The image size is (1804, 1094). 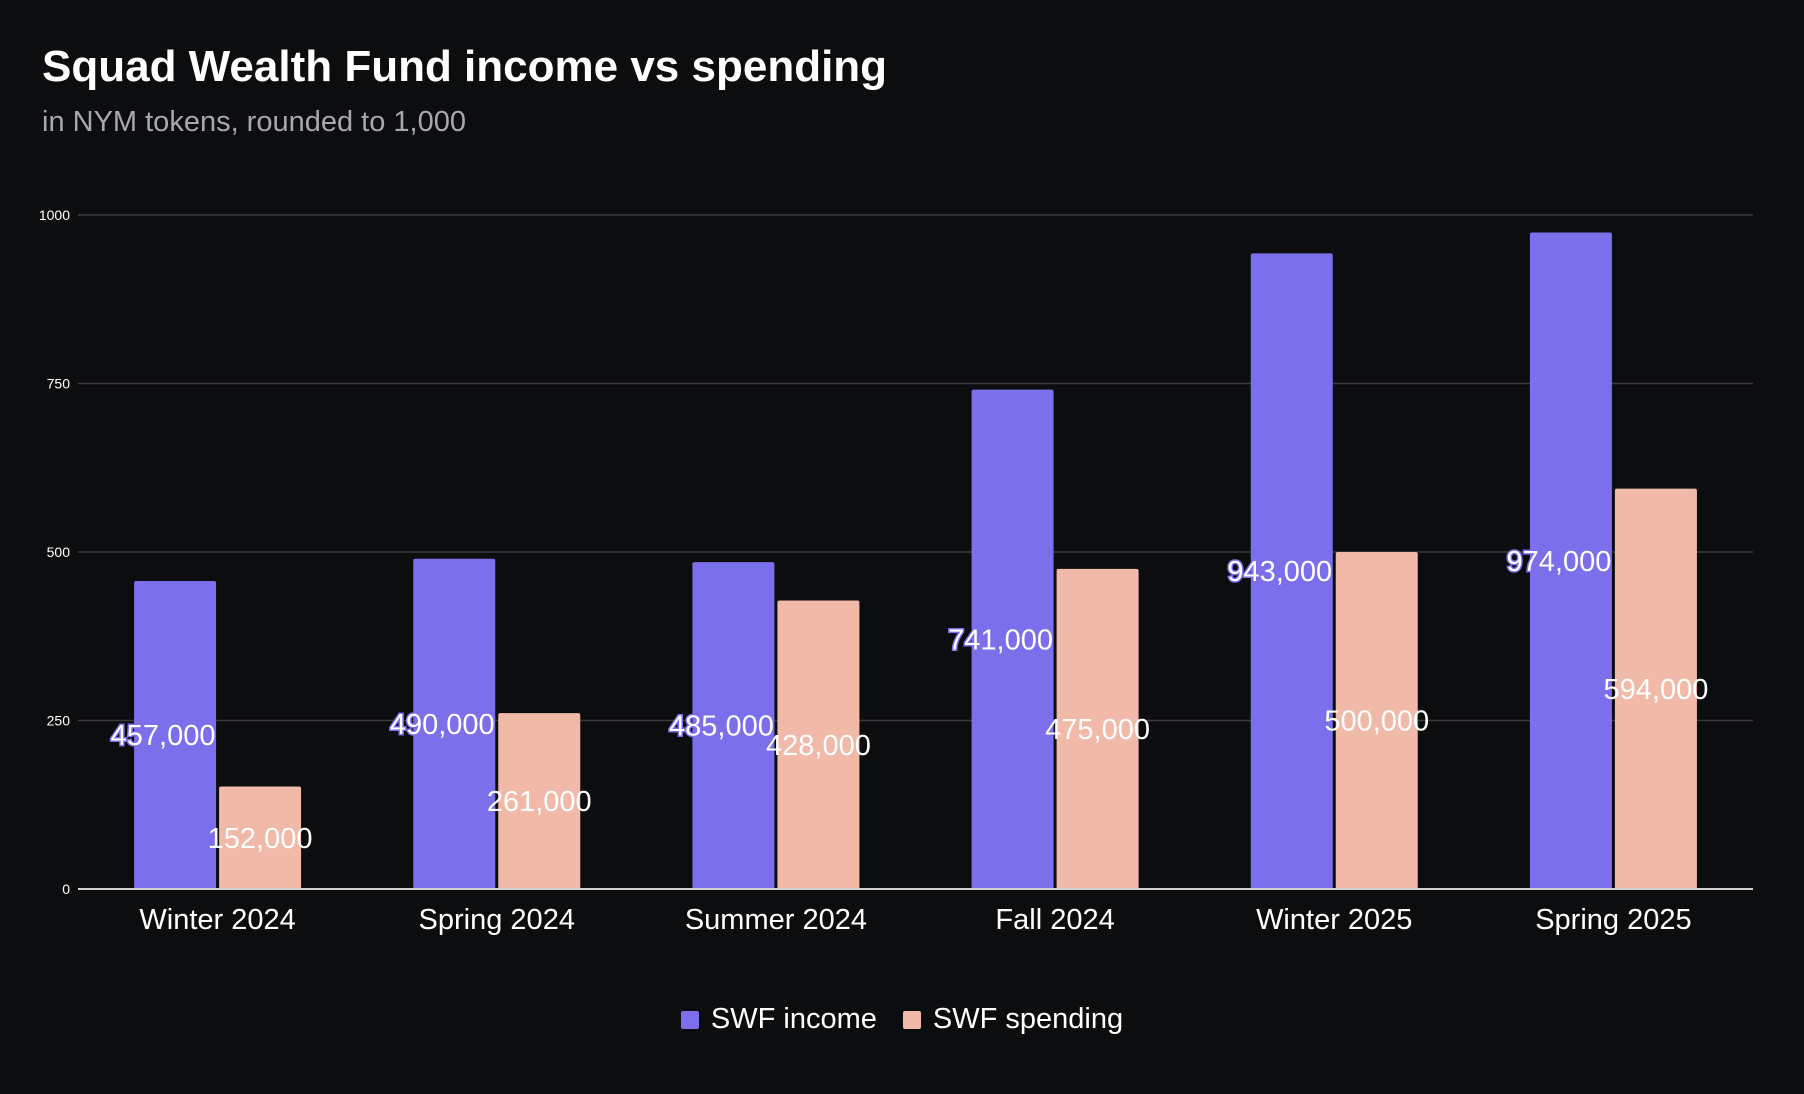 What do you see at coordinates (254, 122) in the screenshot?
I see `chart-subtitle: in NYM tokens, rounded to 1,000` at bounding box center [254, 122].